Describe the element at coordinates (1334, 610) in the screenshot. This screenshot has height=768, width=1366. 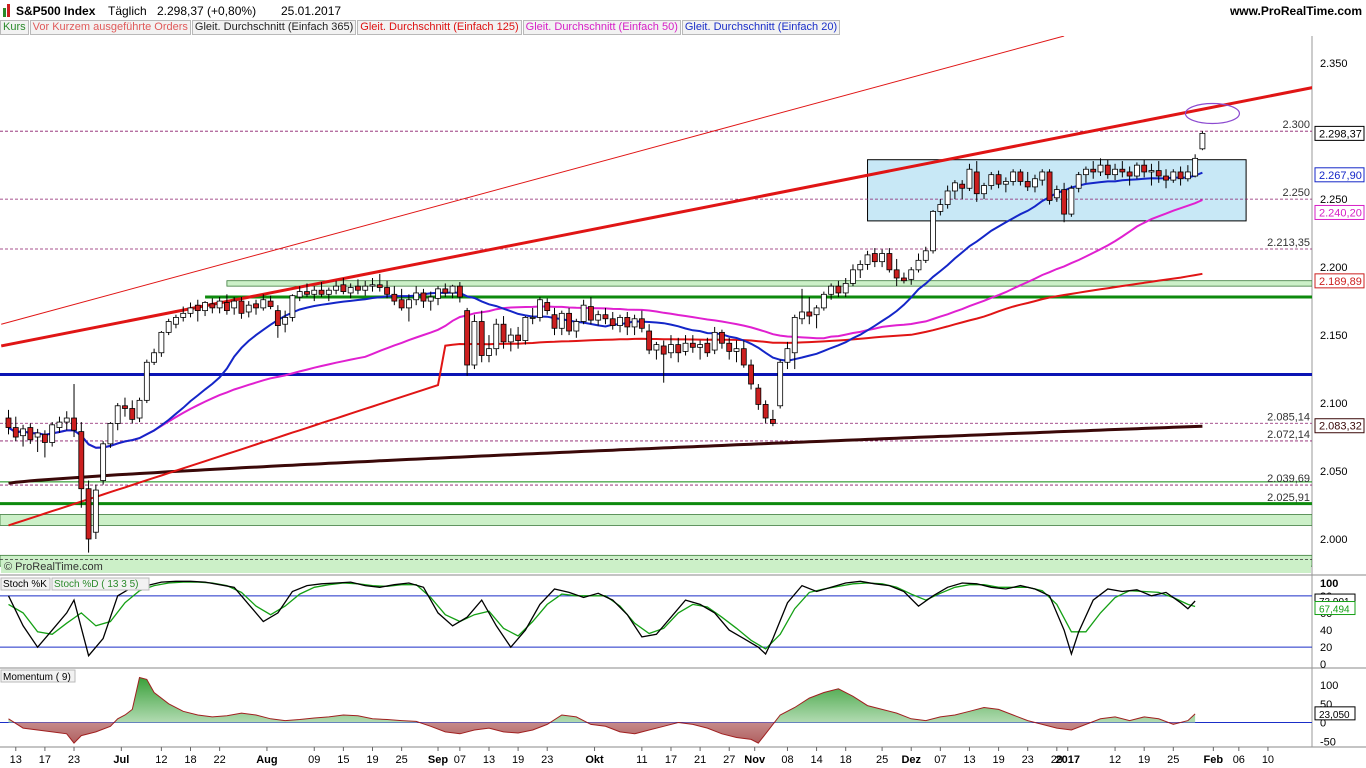
I see `stoch-value: 67,494` at that location.